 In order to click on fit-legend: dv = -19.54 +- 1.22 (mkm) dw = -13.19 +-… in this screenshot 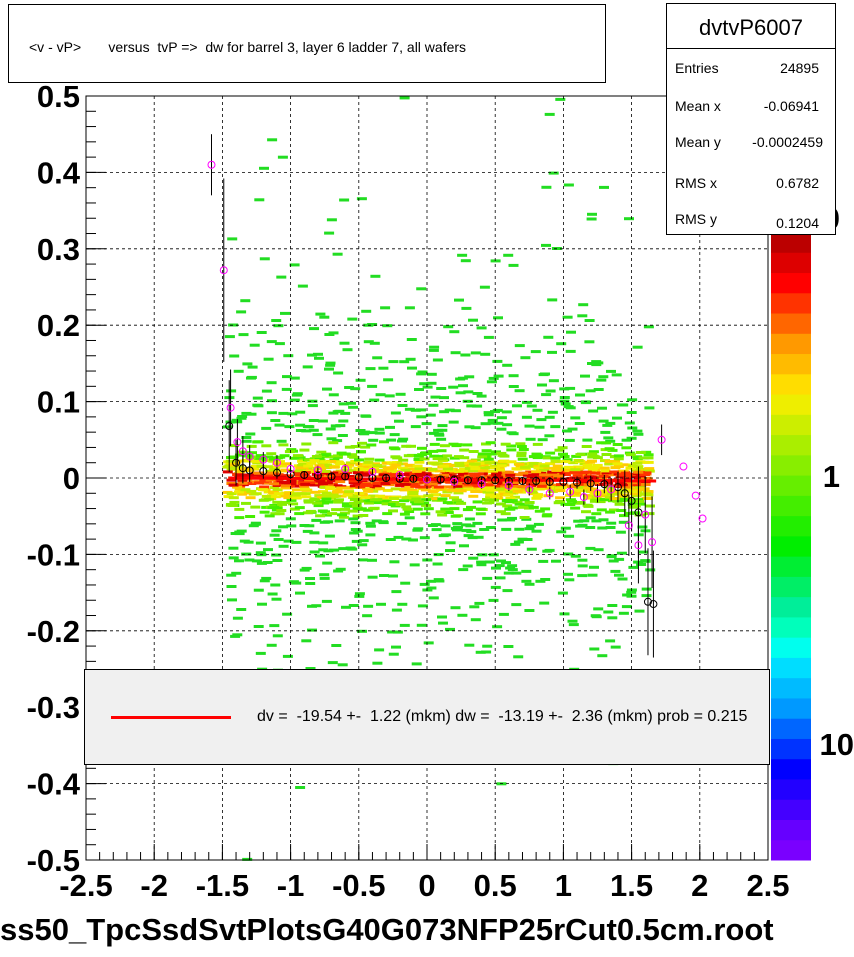, I will do `click(427, 717)`.